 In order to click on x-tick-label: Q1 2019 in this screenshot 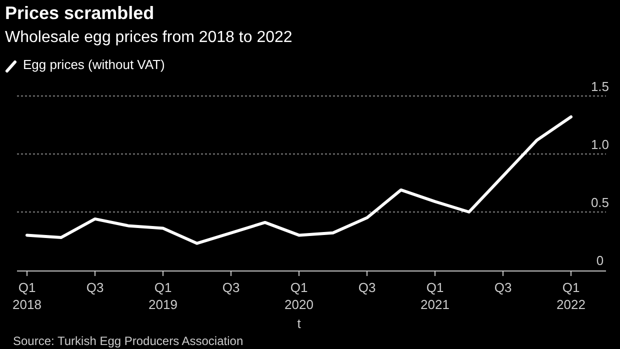, I will do `click(163, 296)`.